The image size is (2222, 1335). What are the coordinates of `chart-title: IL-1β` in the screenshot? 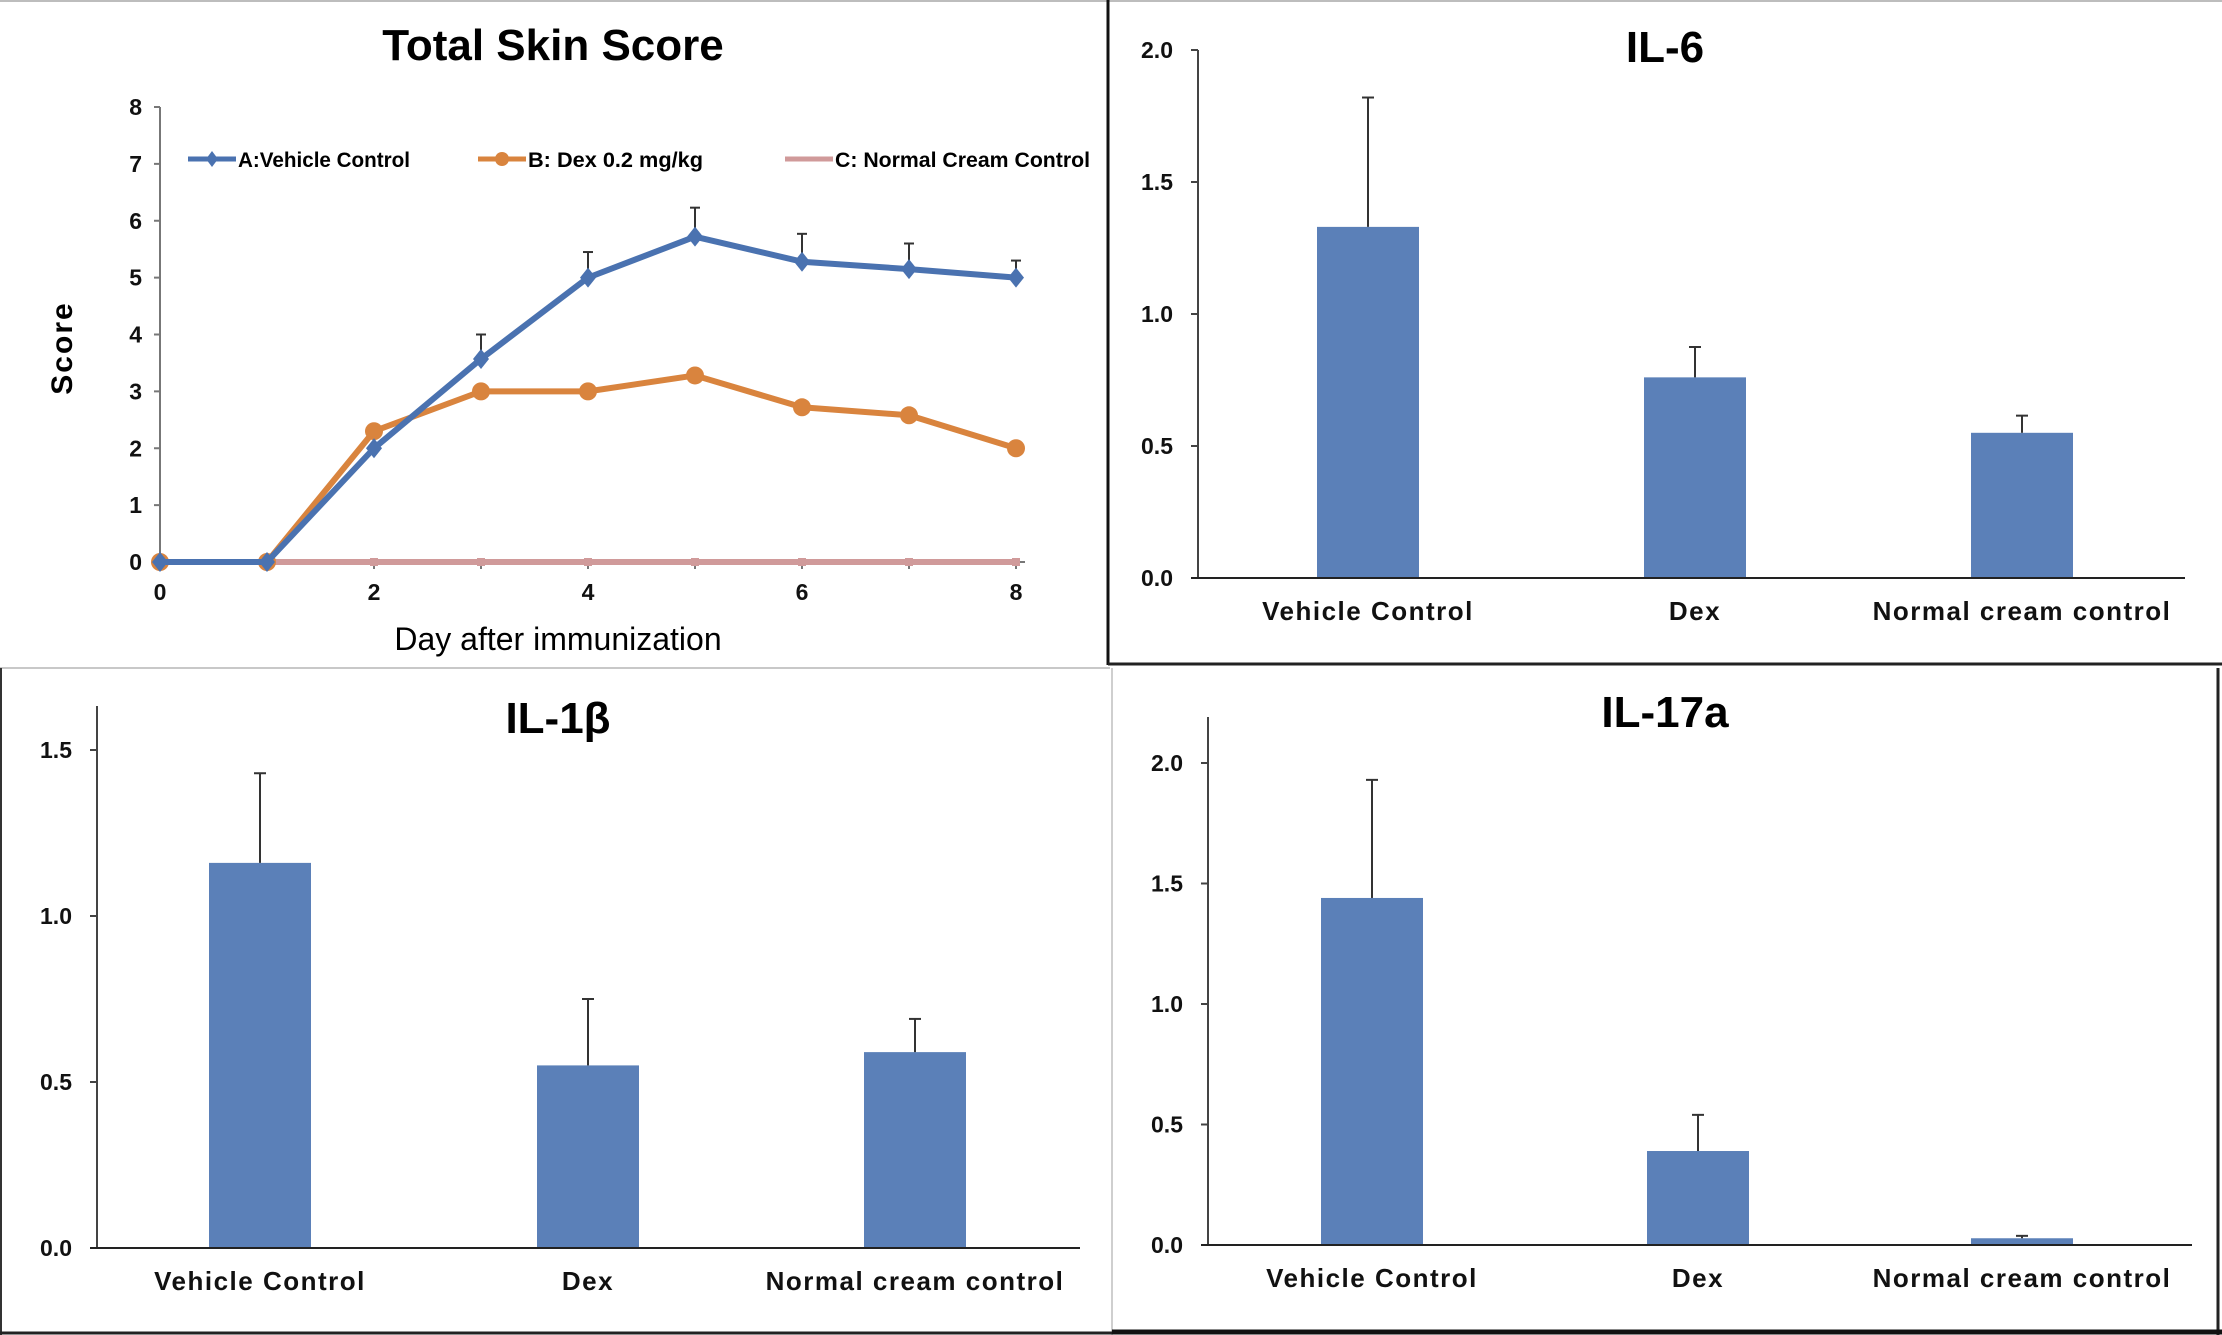 It's located at (557, 718).